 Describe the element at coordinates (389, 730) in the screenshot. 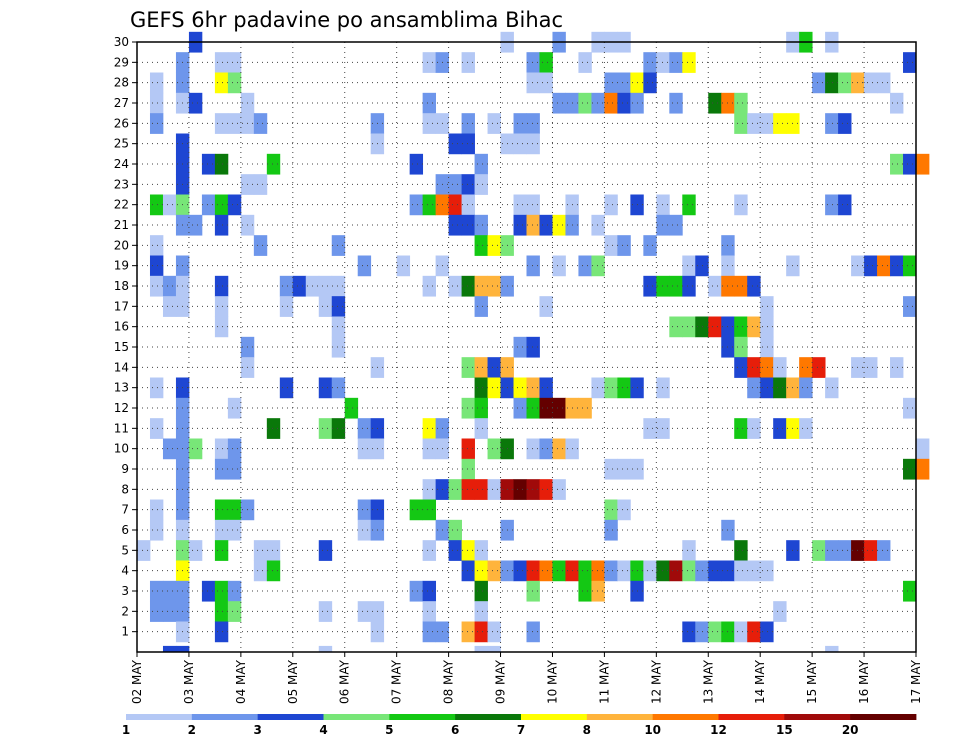

I see `colorbar-label: 5` at that location.